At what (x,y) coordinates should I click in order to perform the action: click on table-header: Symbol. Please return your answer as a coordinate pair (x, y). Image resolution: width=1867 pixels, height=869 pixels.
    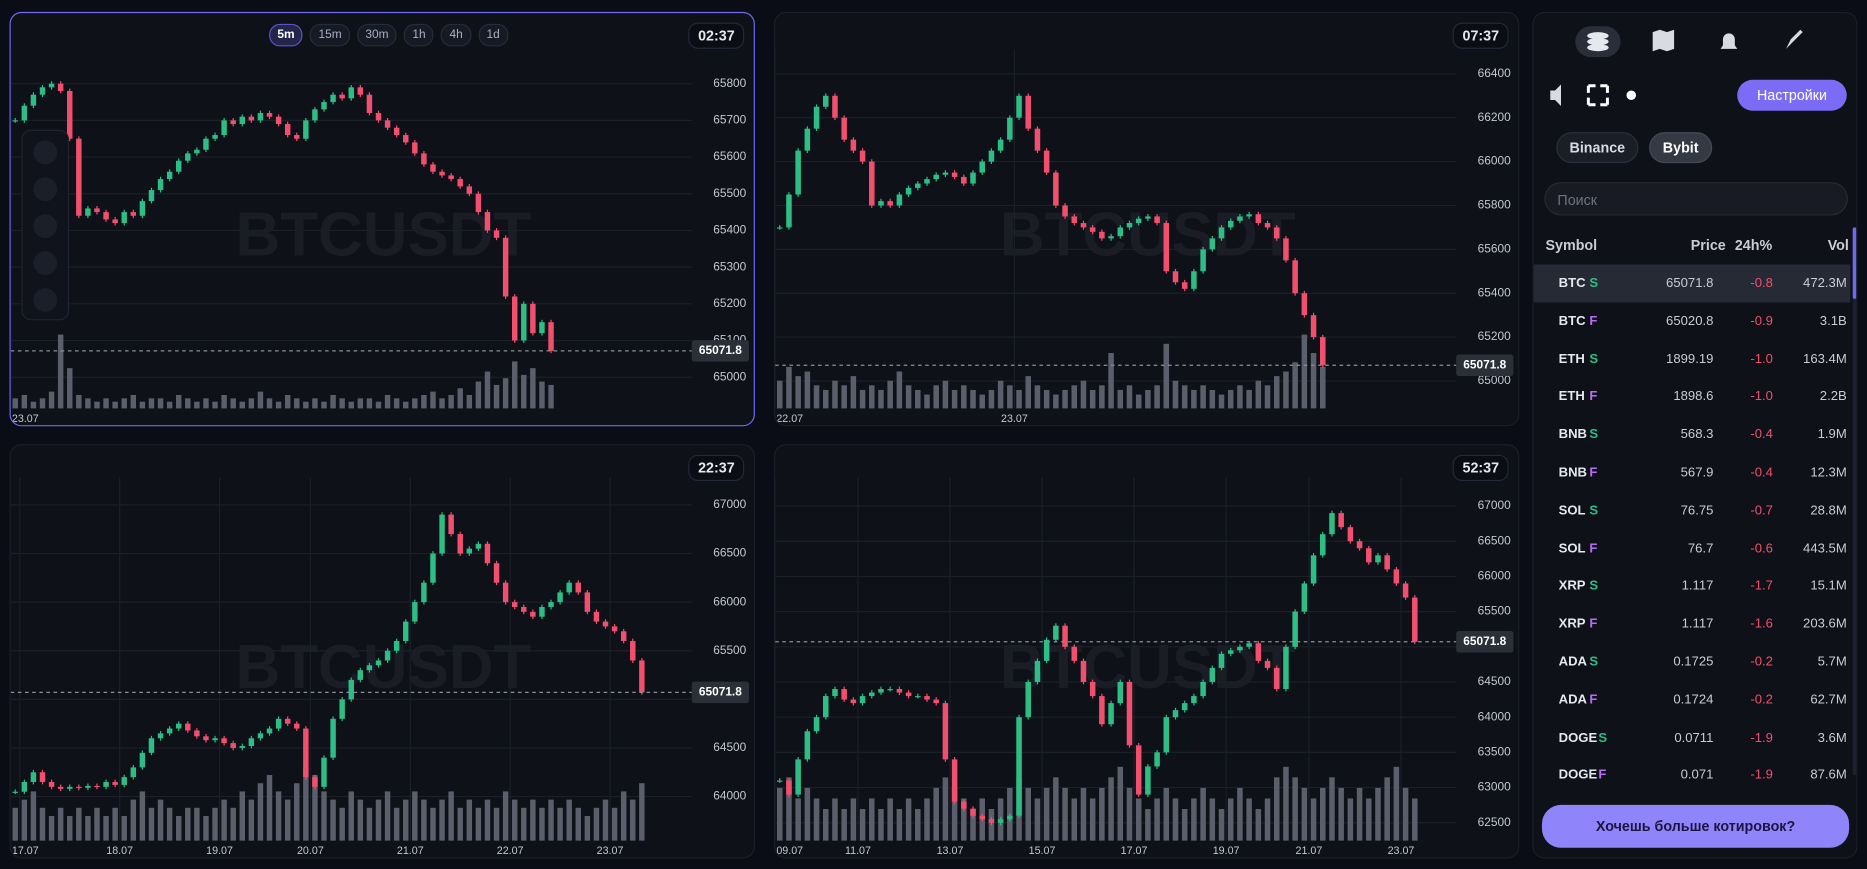
    Looking at the image, I should click on (1571, 245).